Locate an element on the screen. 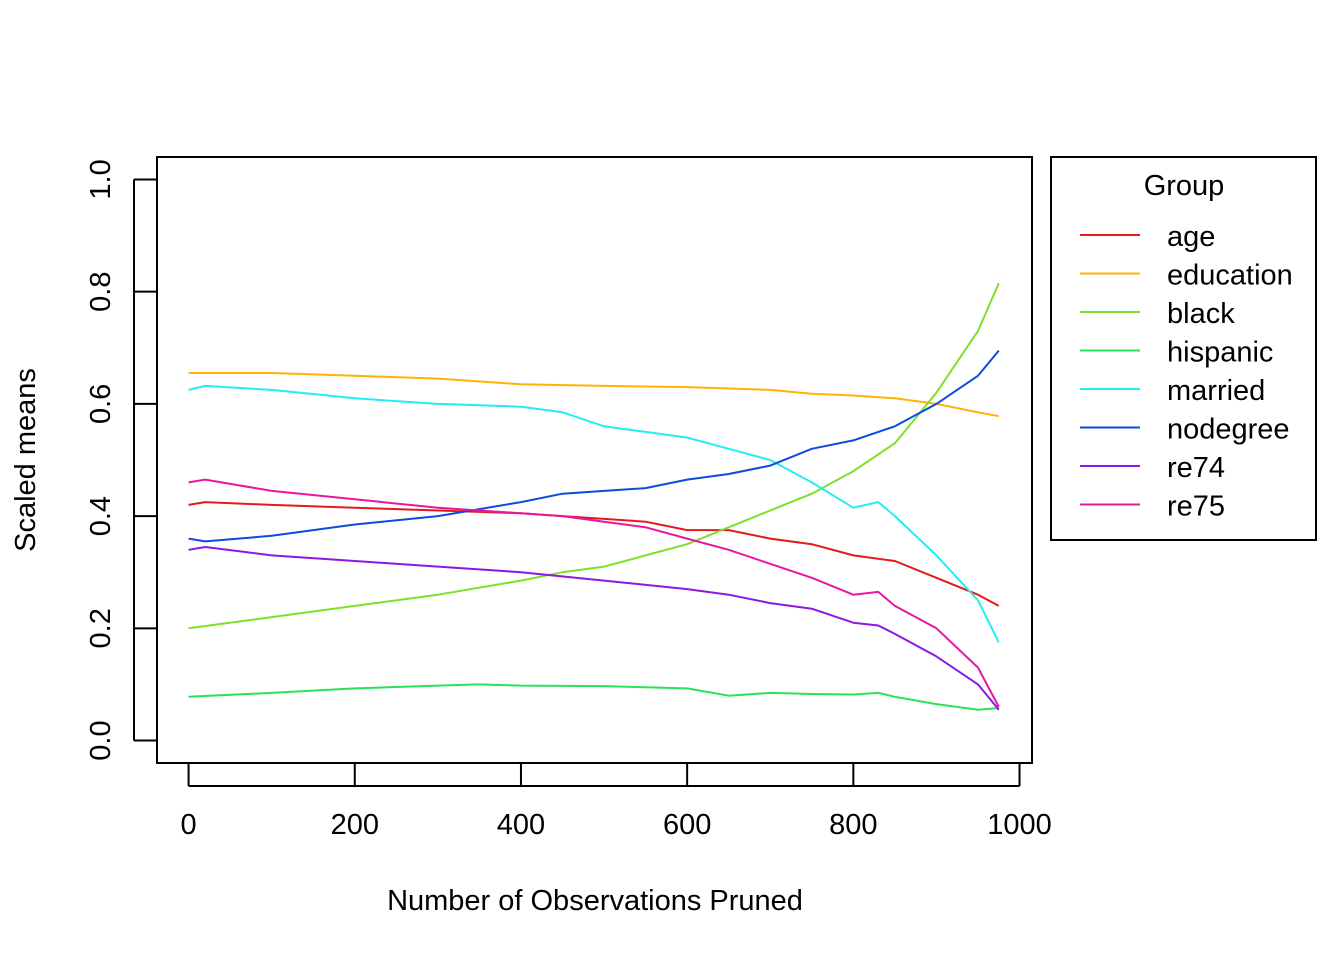 The width and height of the screenshot is (1344, 960). legend-label-age: age is located at coordinates (1191, 237).